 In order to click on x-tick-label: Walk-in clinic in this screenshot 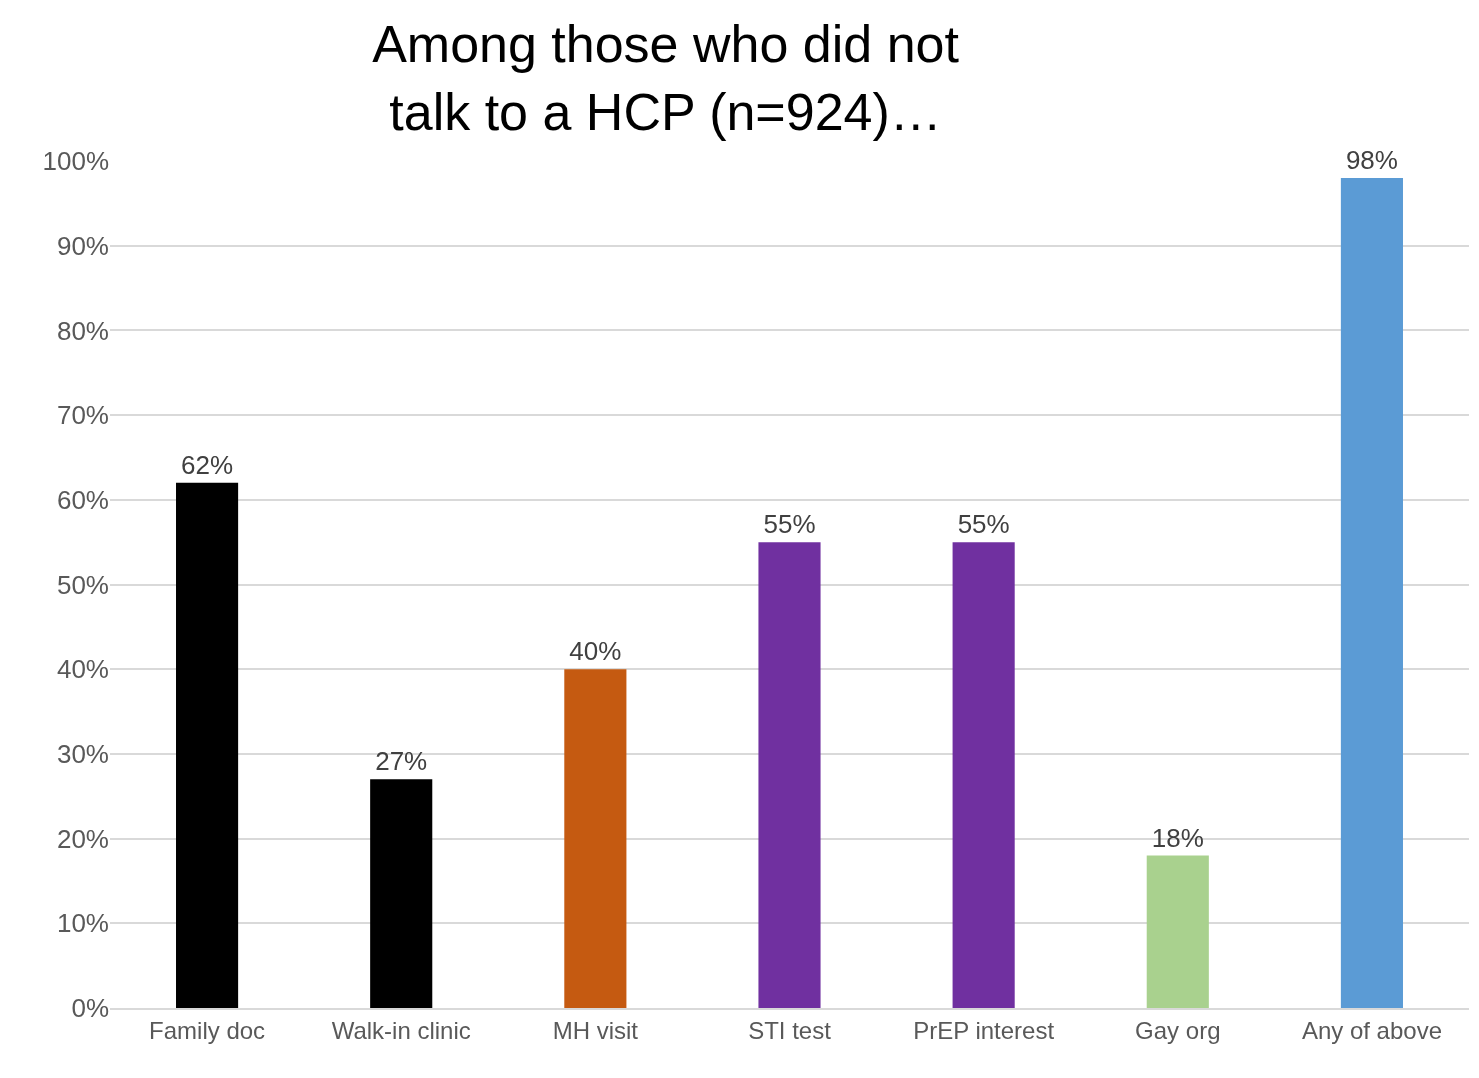, I will do `click(401, 1030)`.